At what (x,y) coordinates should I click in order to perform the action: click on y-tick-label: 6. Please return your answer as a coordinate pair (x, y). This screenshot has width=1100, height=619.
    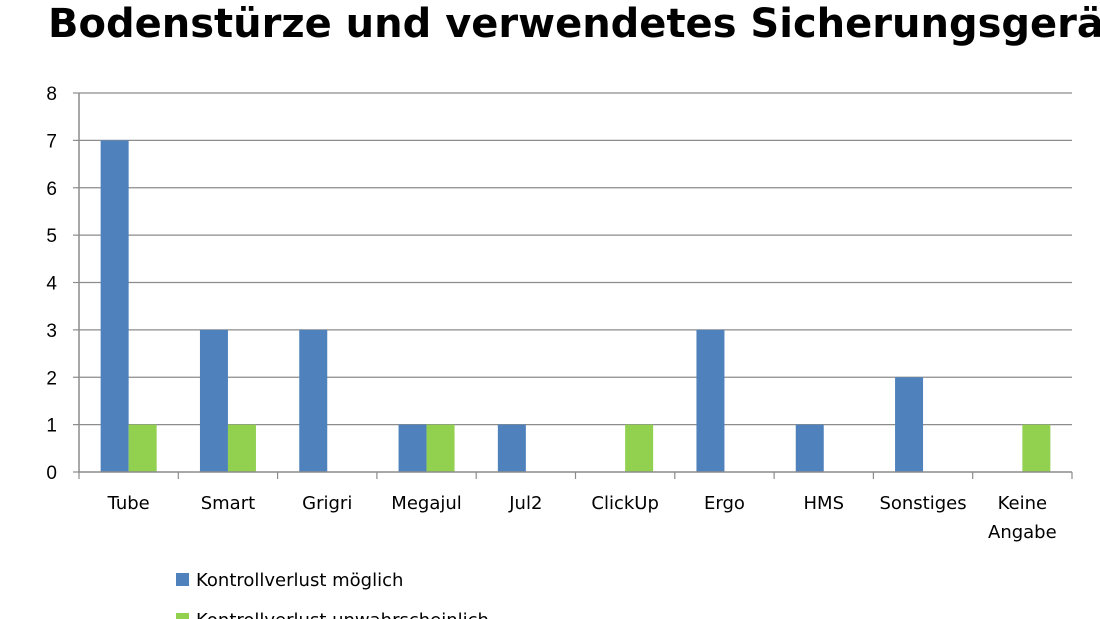
    Looking at the image, I should click on (51, 189).